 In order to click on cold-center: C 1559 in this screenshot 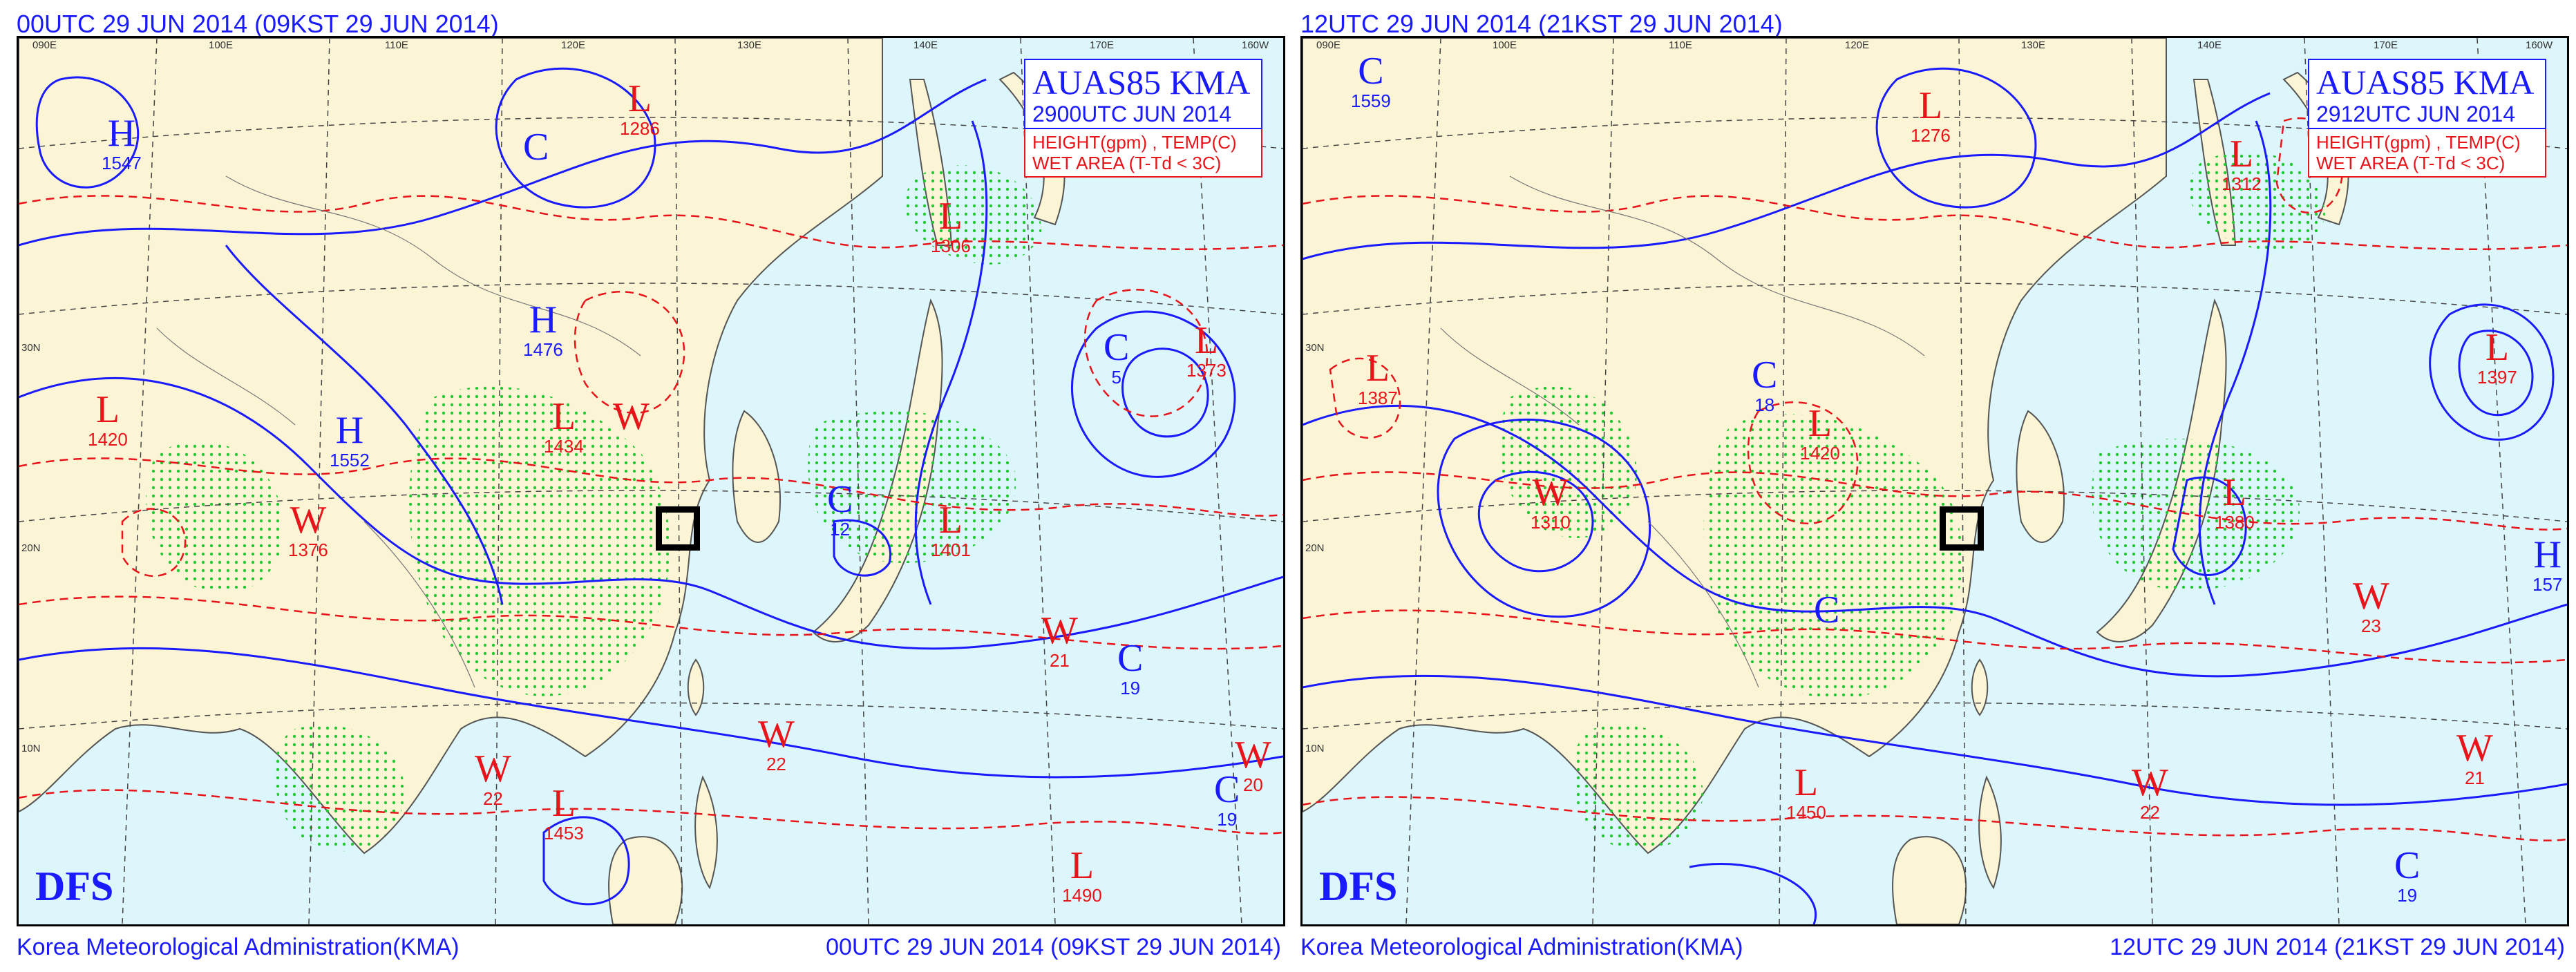, I will do `click(1371, 81)`.